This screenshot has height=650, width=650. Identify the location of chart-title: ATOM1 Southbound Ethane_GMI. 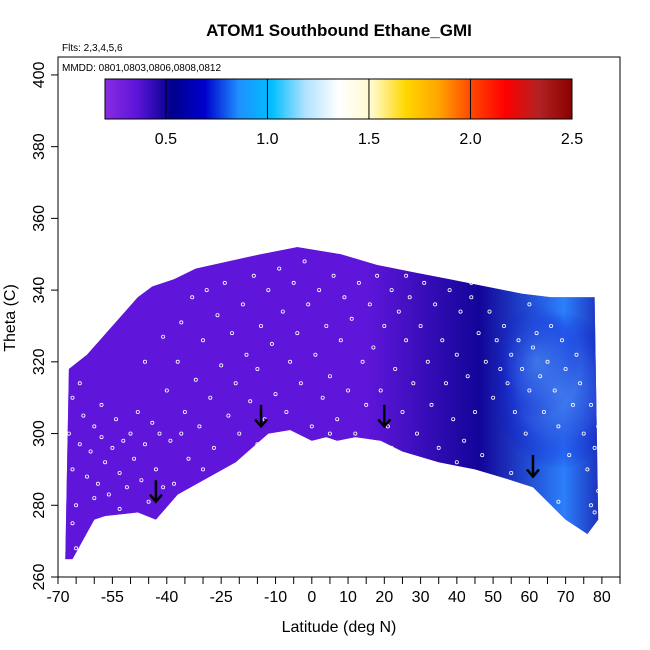
(339, 30).